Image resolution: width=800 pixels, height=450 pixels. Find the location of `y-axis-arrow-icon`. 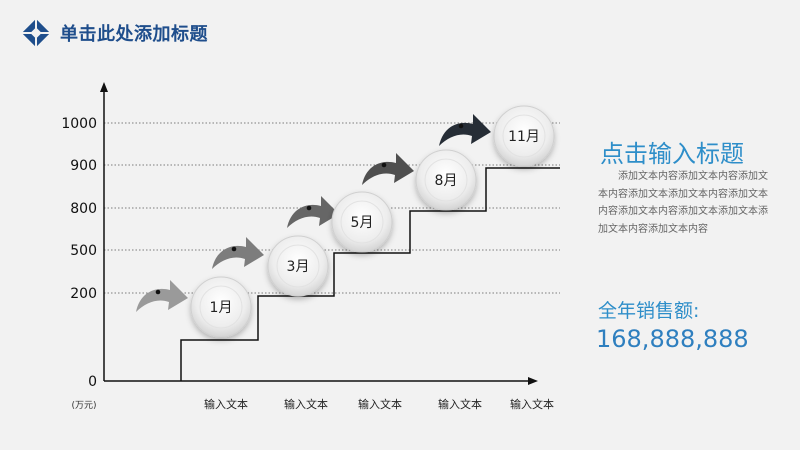

y-axis-arrow-icon is located at coordinates (104, 87).